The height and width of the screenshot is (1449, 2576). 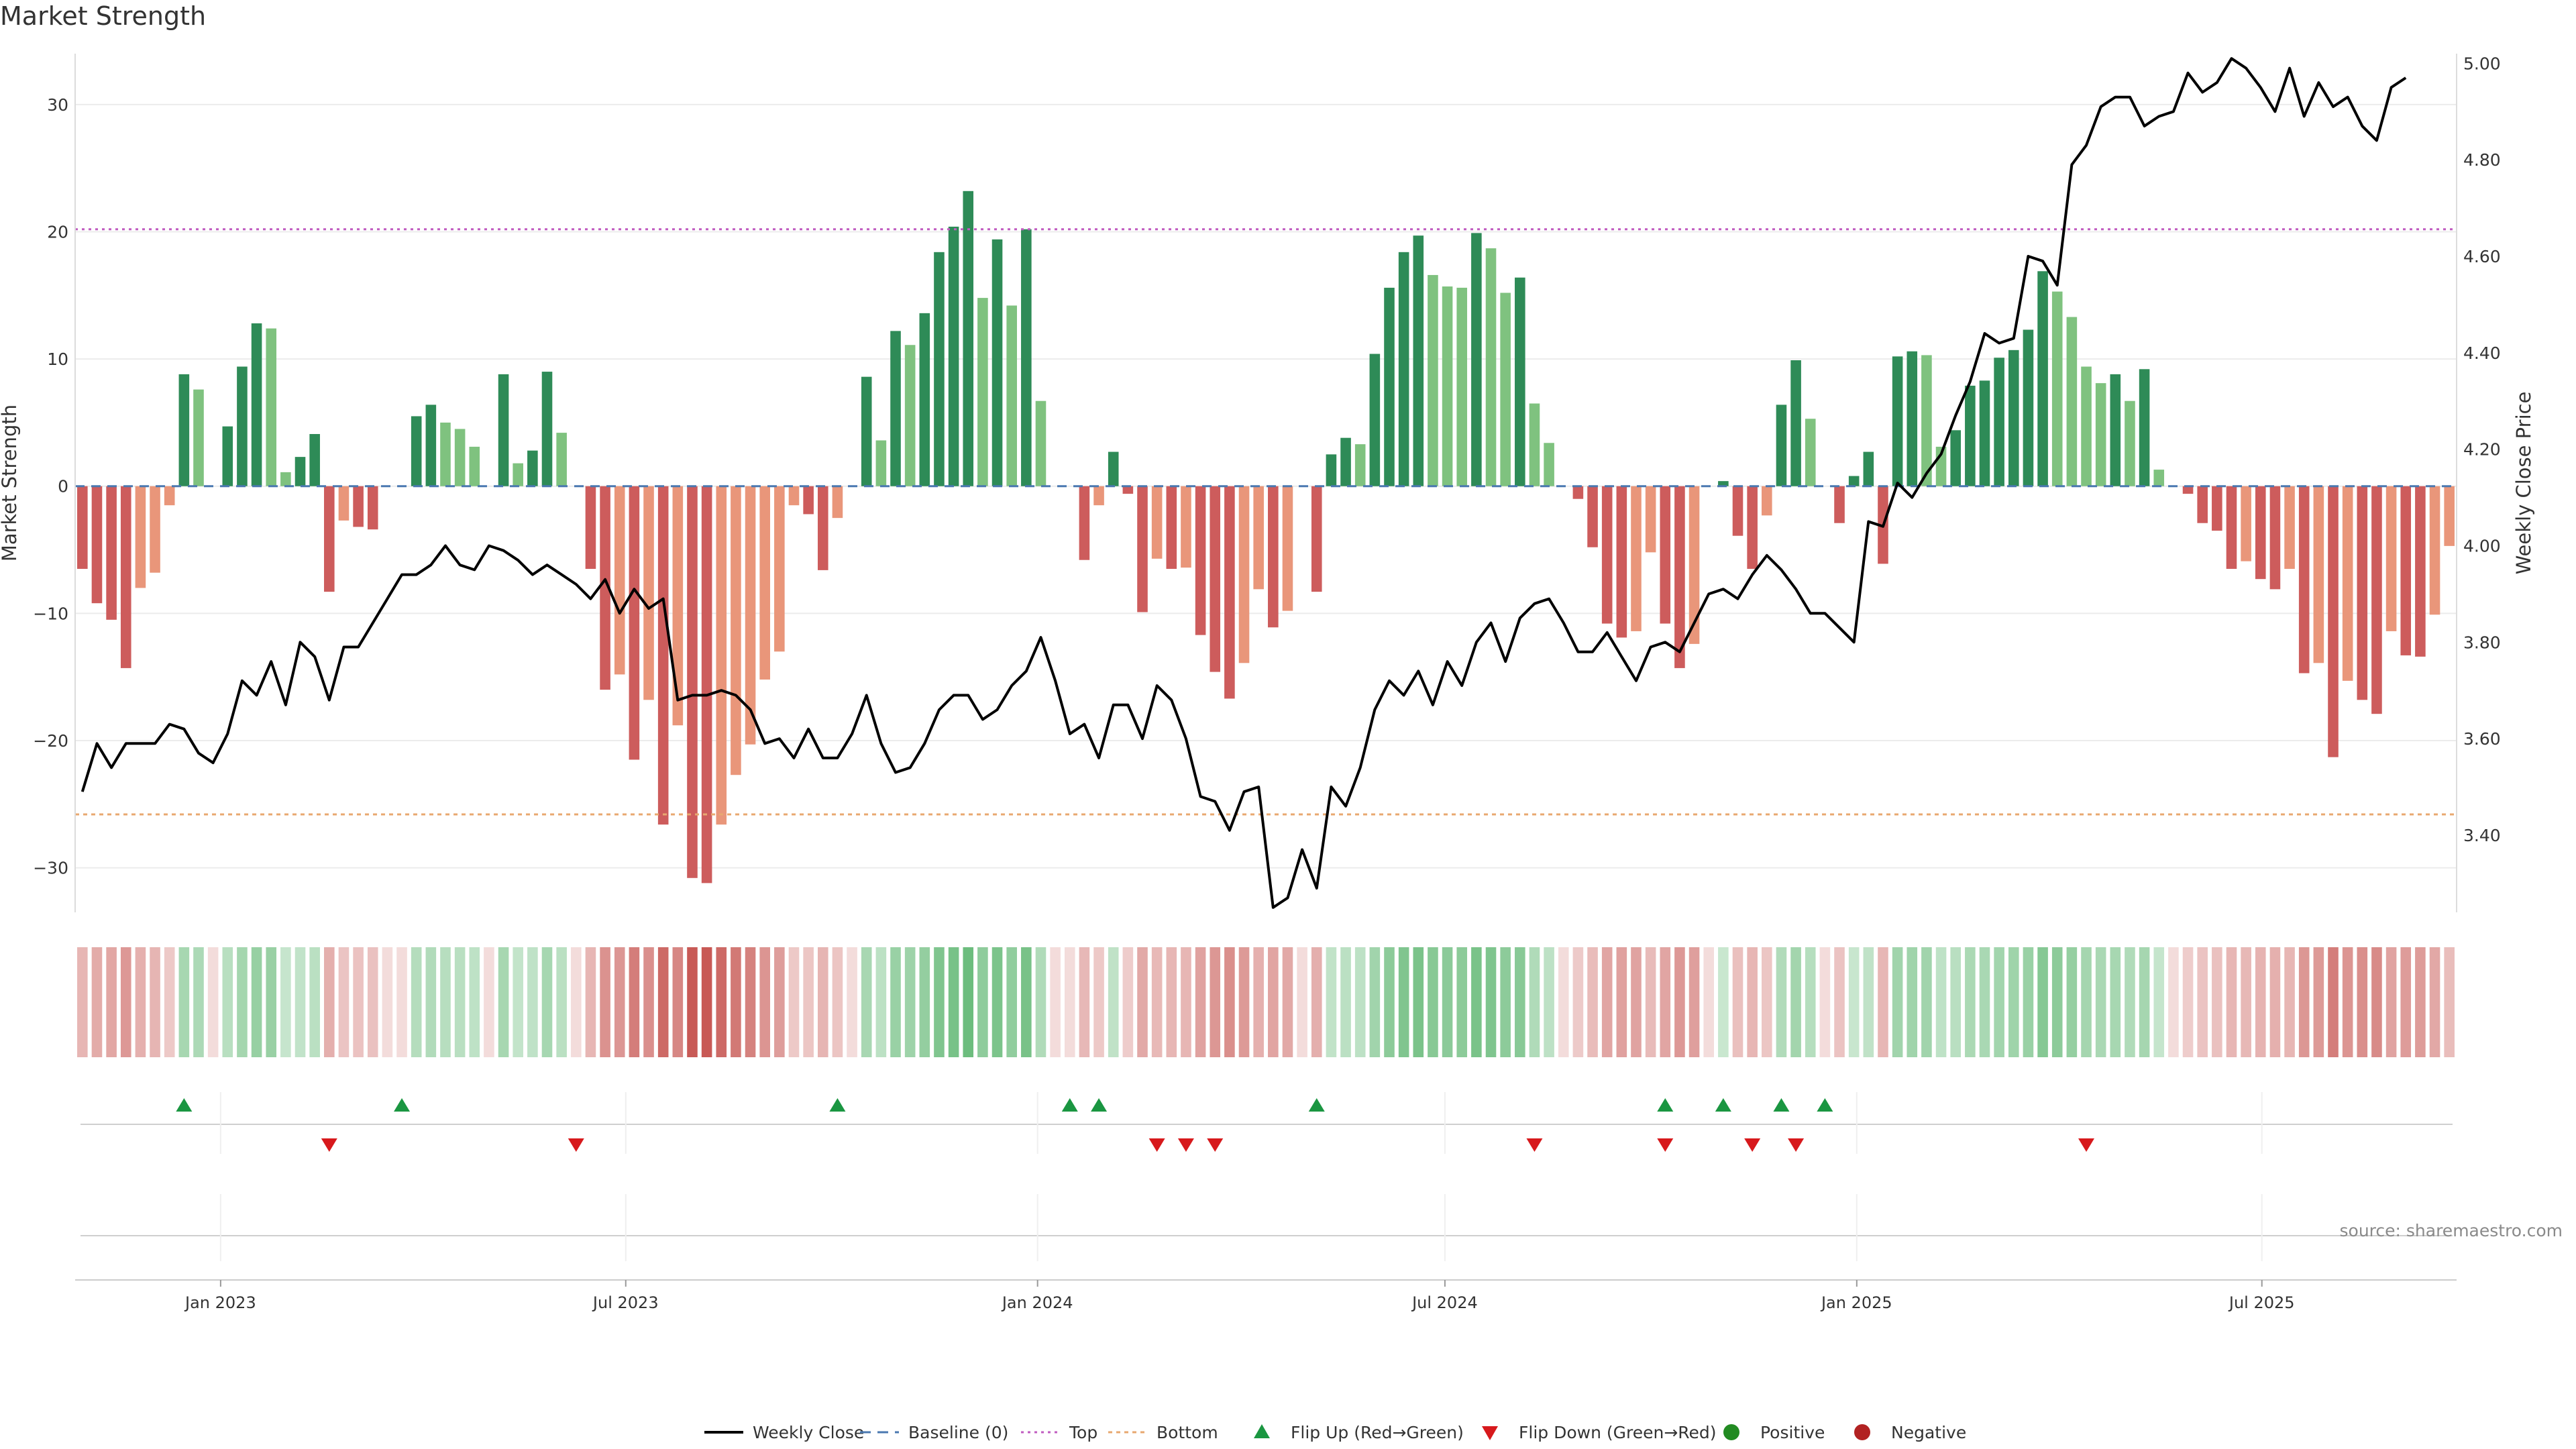 What do you see at coordinates (2482, 642) in the screenshot?
I see `right-tick-label: 3.80` at bounding box center [2482, 642].